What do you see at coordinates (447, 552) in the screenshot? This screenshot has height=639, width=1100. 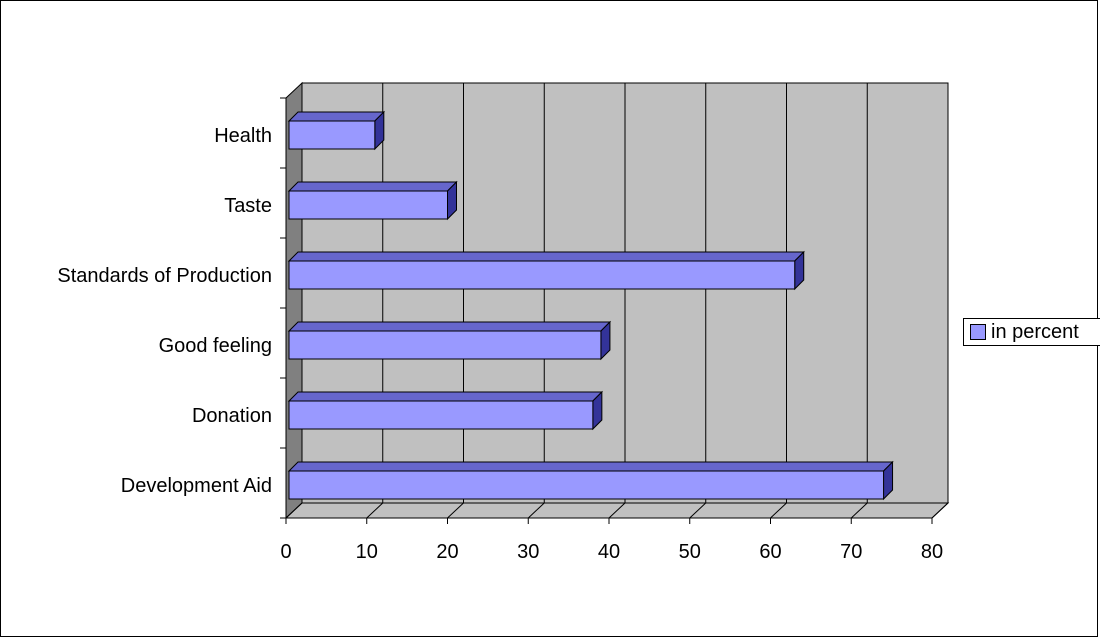 I see `x-tick-label: 20` at bounding box center [447, 552].